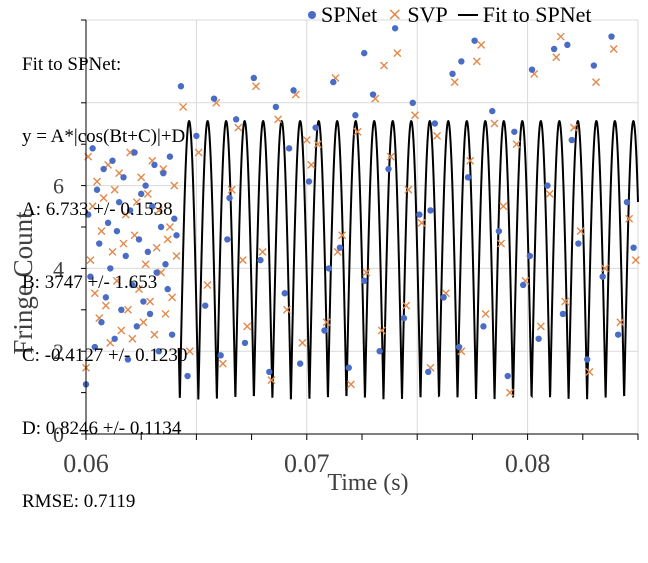  What do you see at coordinates (367, 483) in the screenshot?
I see `x-axis-title: Time (s)` at bounding box center [367, 483].